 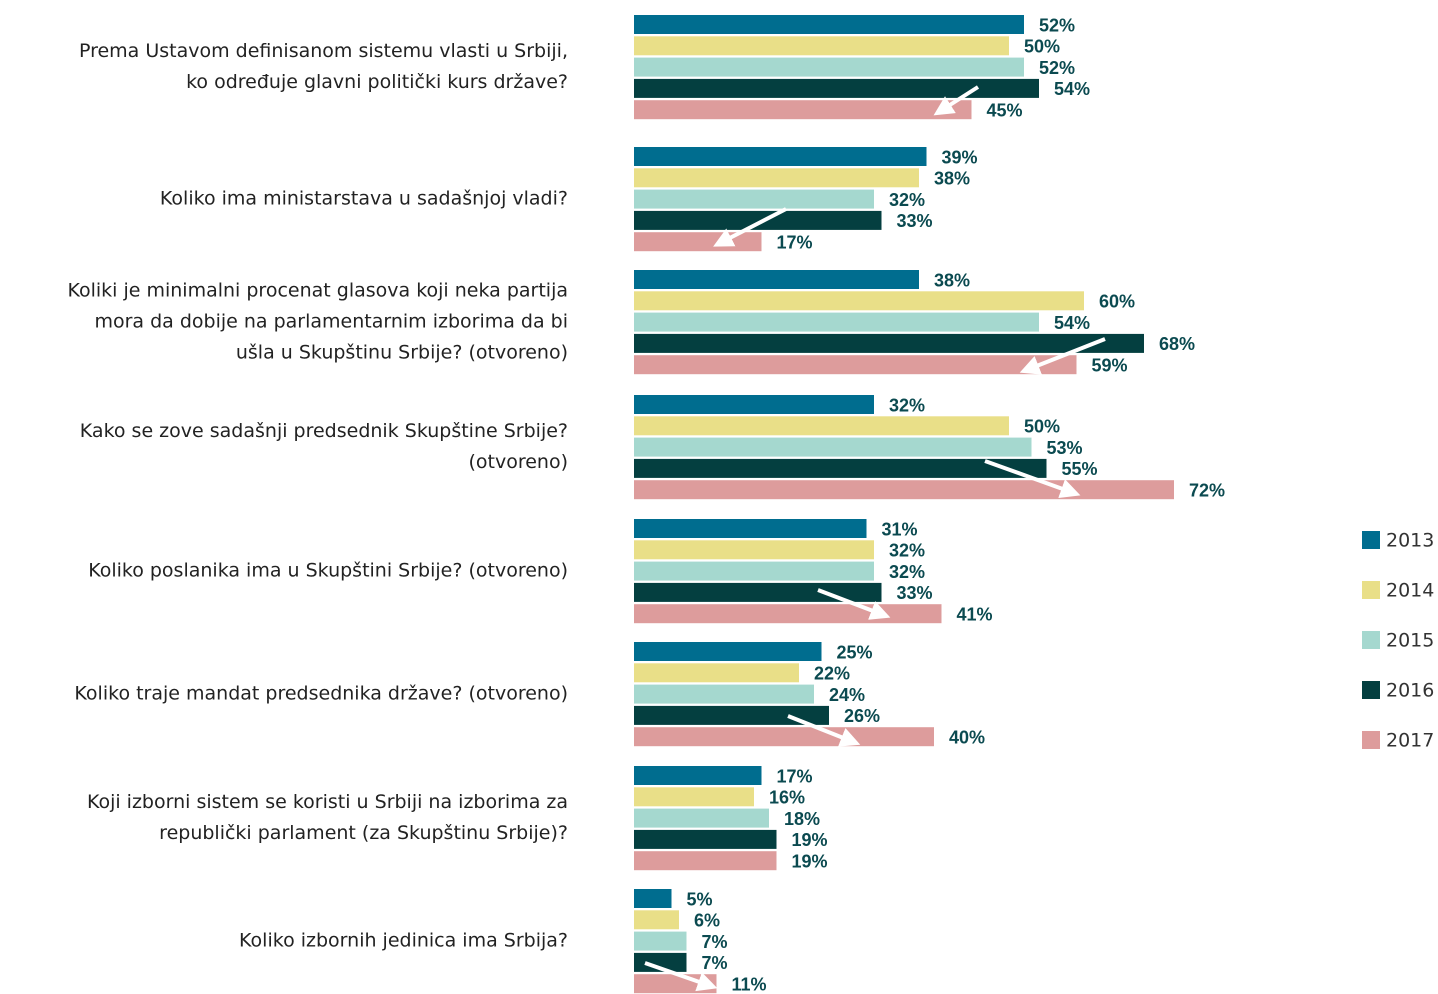 I want to click on legend-label: 2015, so click(x=1410, y=641).